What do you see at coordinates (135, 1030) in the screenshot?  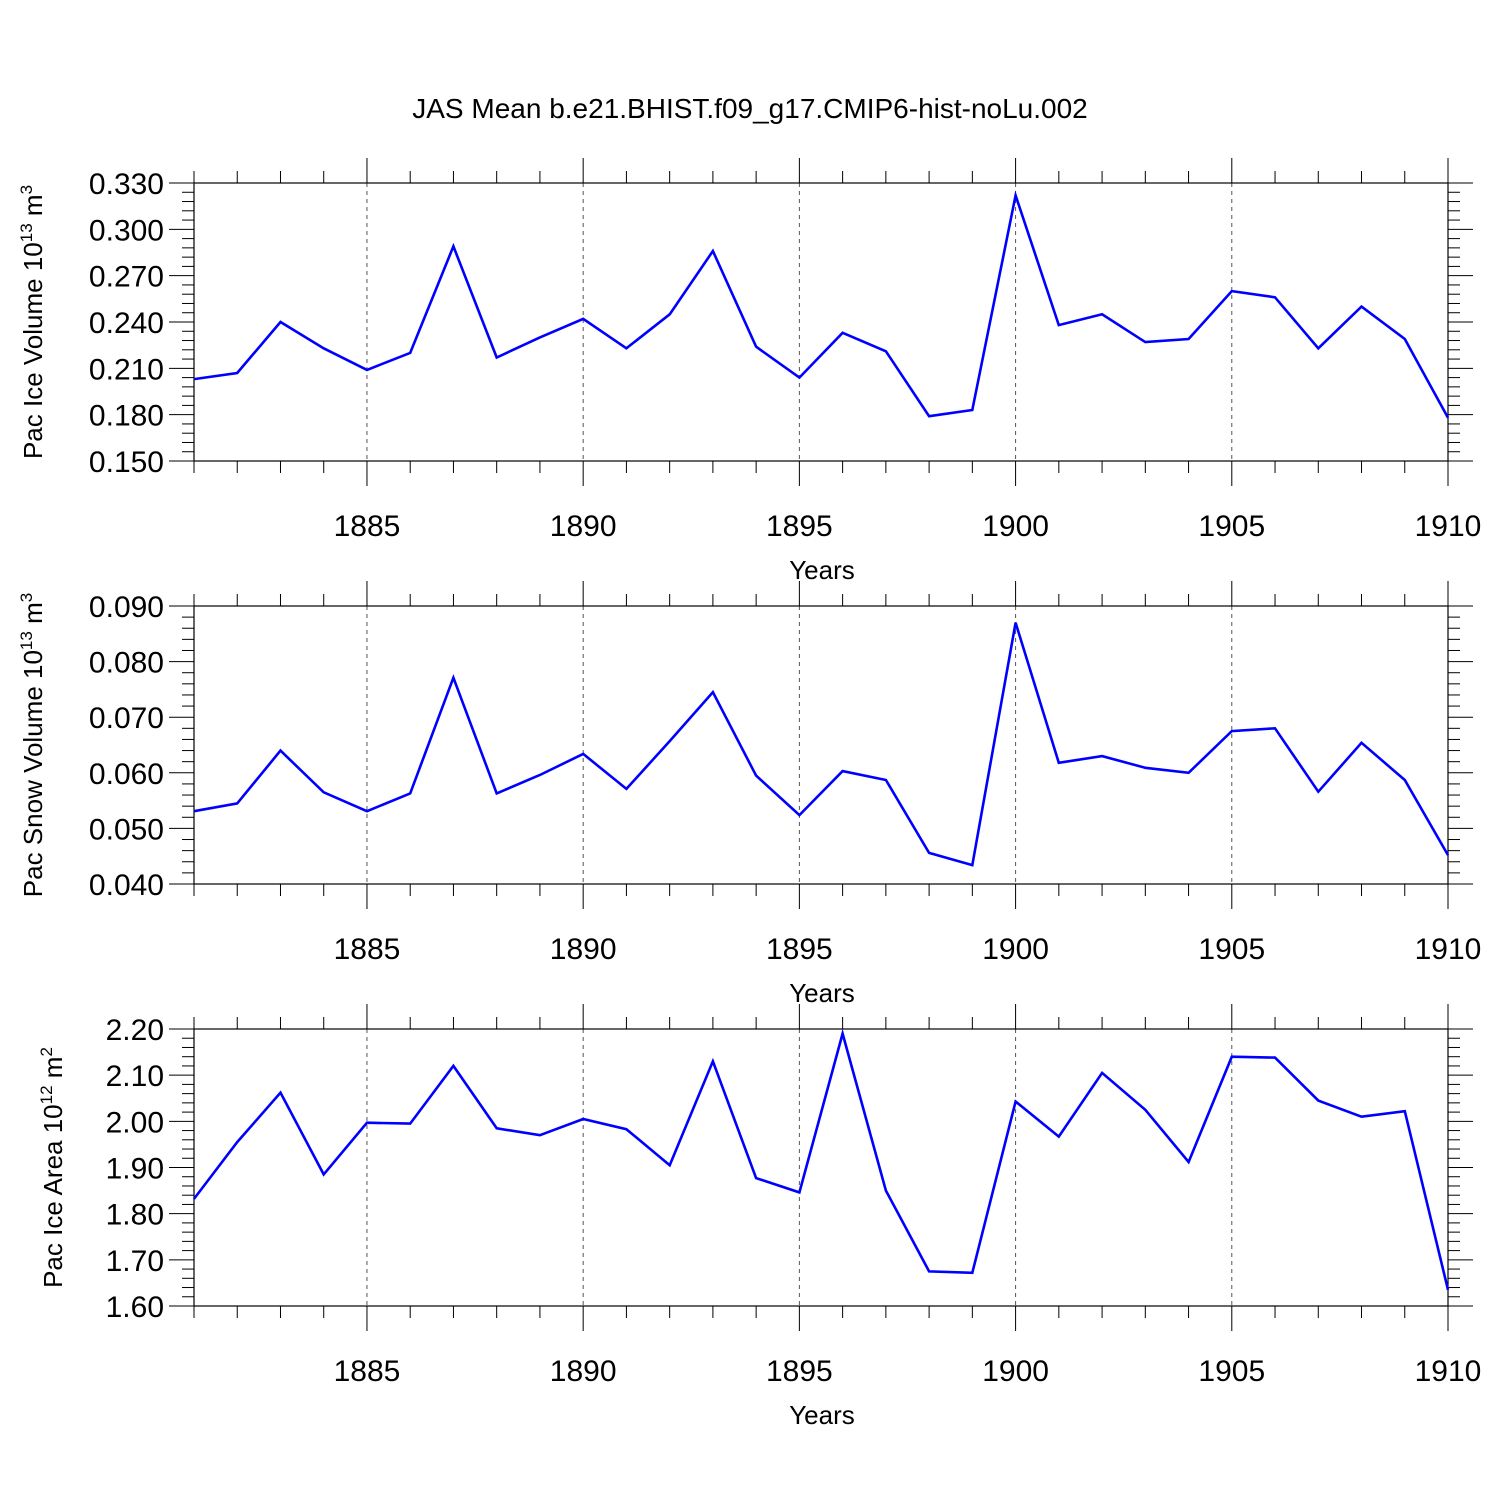 I see `y-tick-label: 2.20` at bounding box center [135, 1030].